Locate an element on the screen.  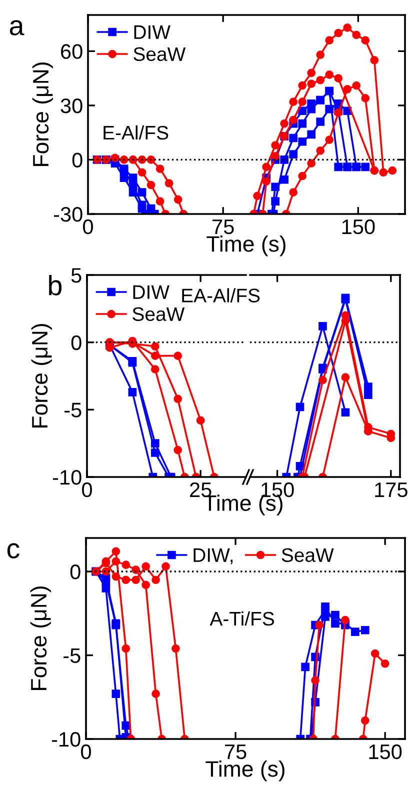
y-tick-label: 5 is located at coordinates (76, 275).